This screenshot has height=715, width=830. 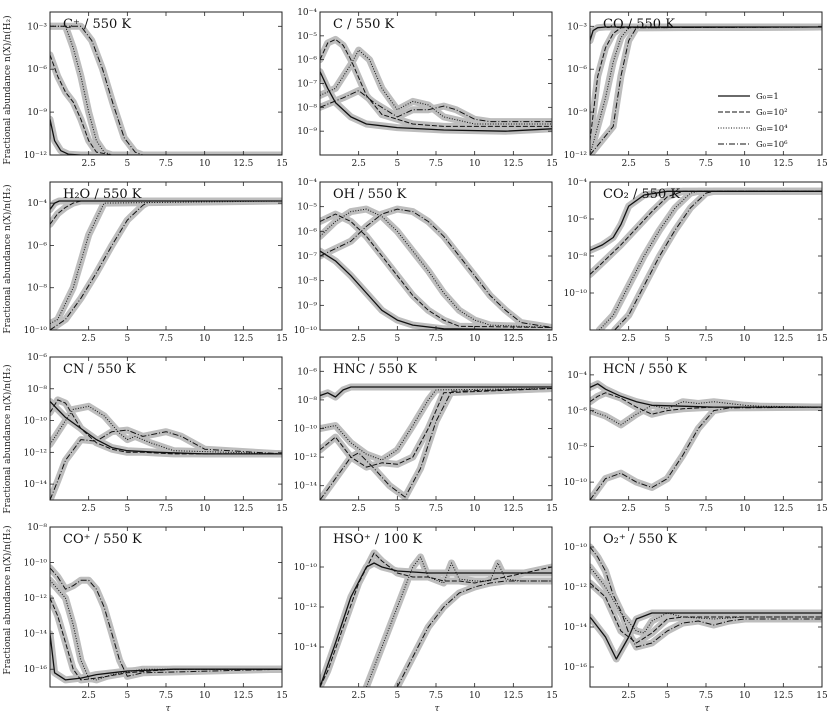 What do you see at coordinates (772, 145) in the screenshot?
I see `legend-label: G₀=10⁶` at bounding box center [772, 145].